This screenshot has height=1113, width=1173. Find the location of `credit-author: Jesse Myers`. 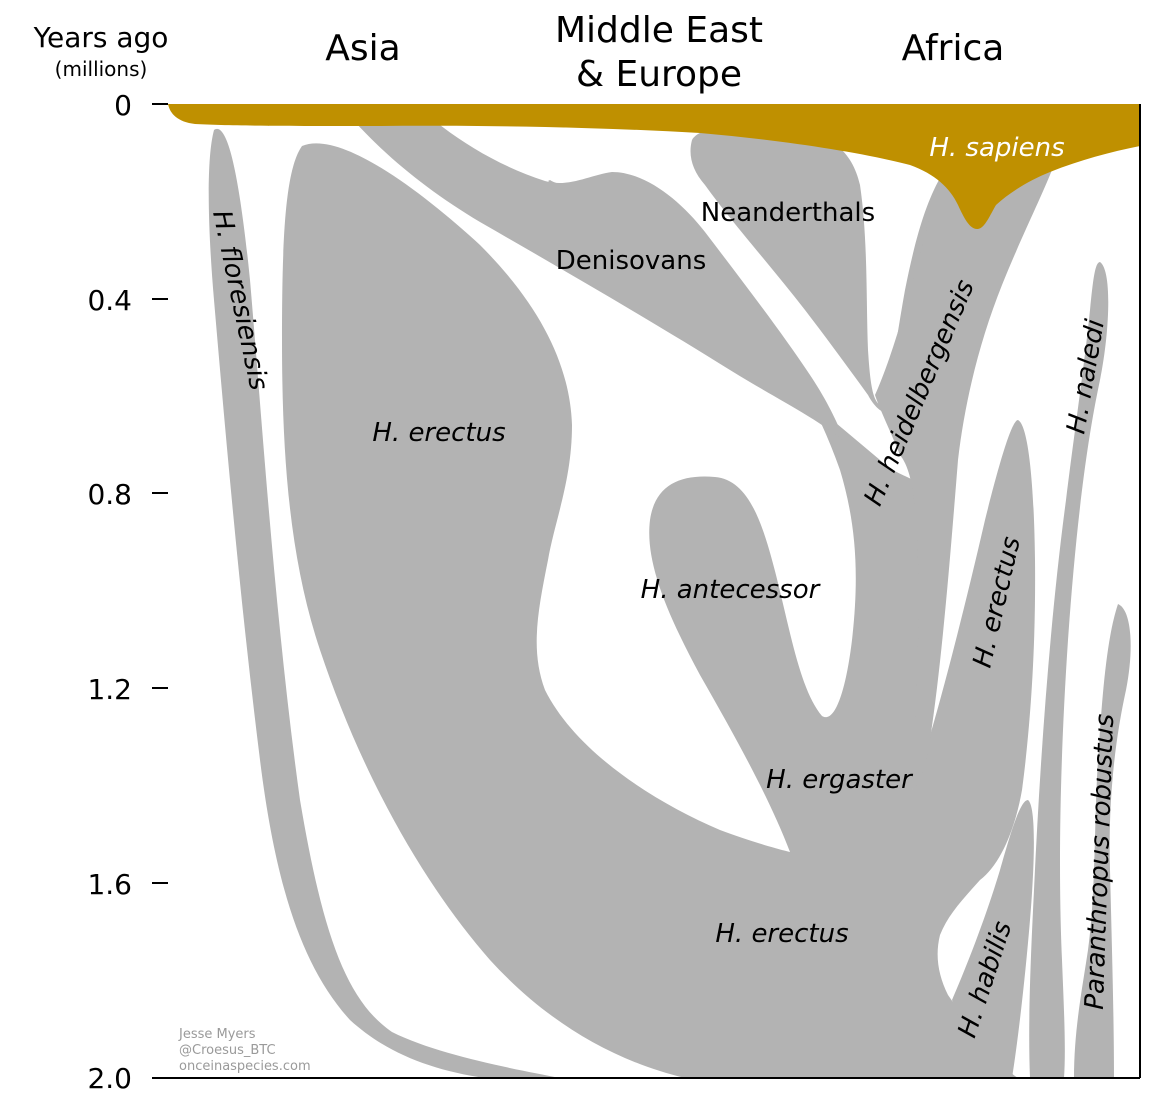

credit-author: Jesse Myers is located at coordinates (217, 1034).